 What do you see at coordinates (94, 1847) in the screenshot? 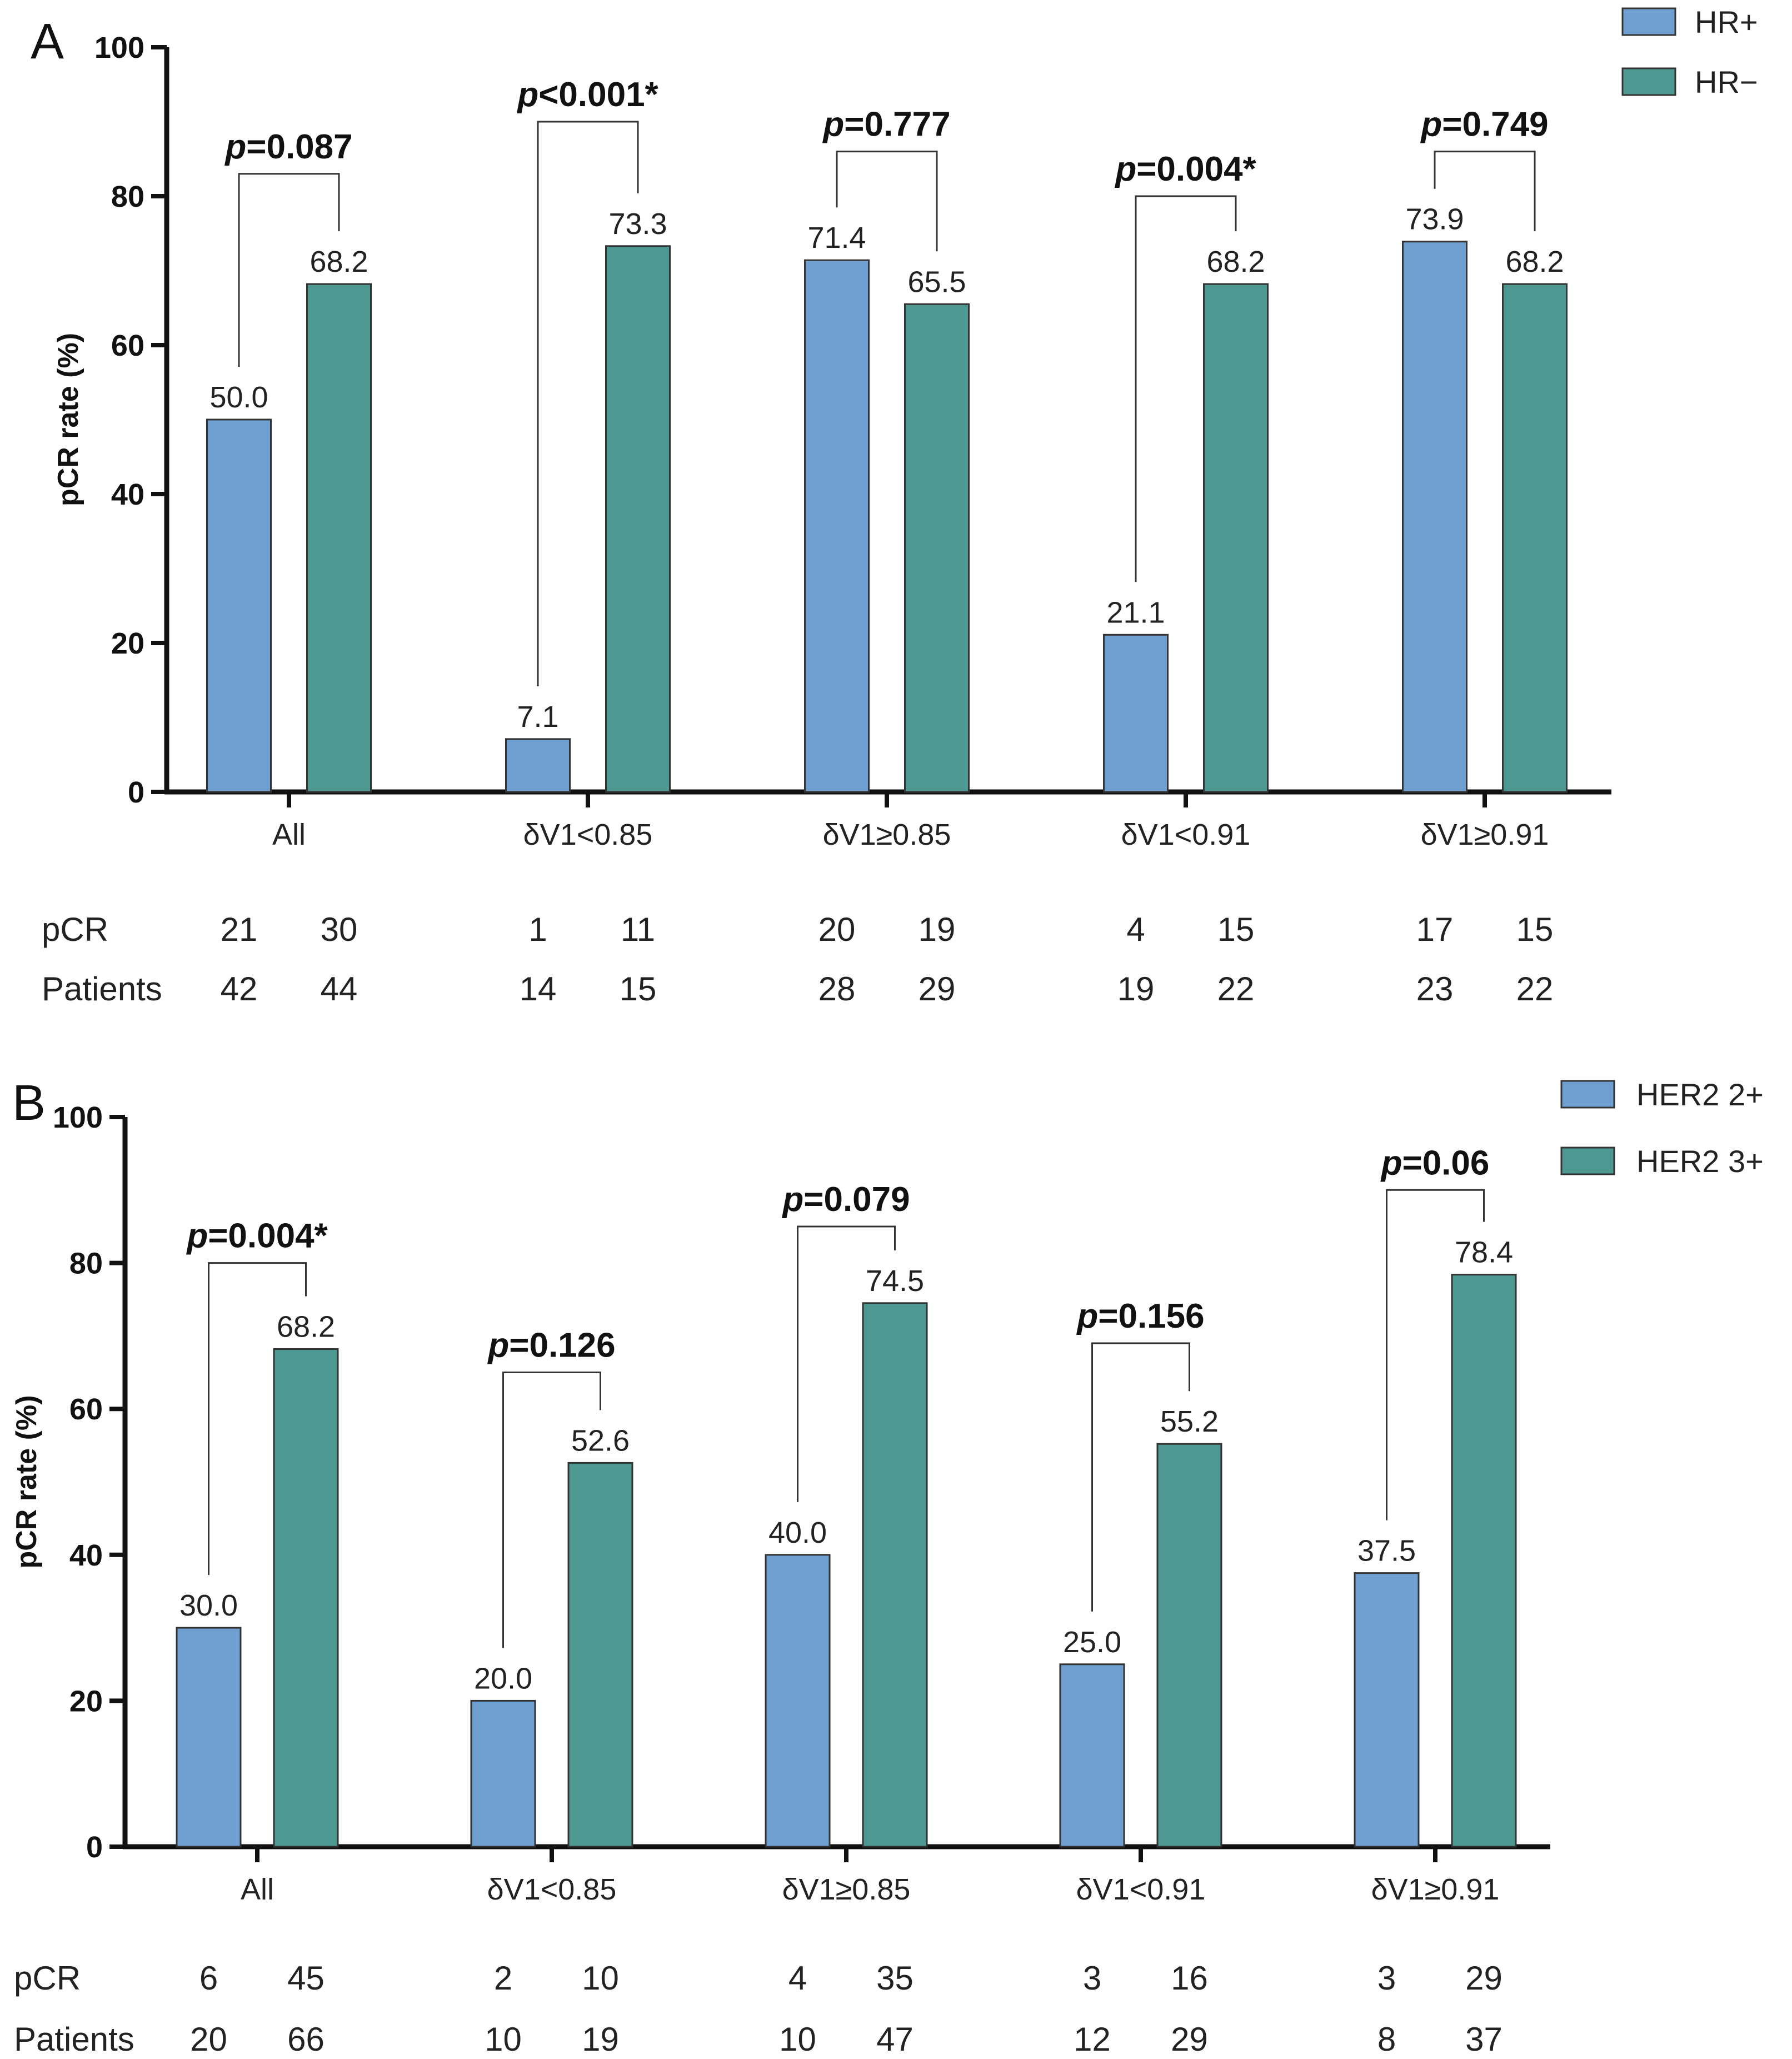
I see `y-tick-label: 0` at bounding box center [94, 1847].